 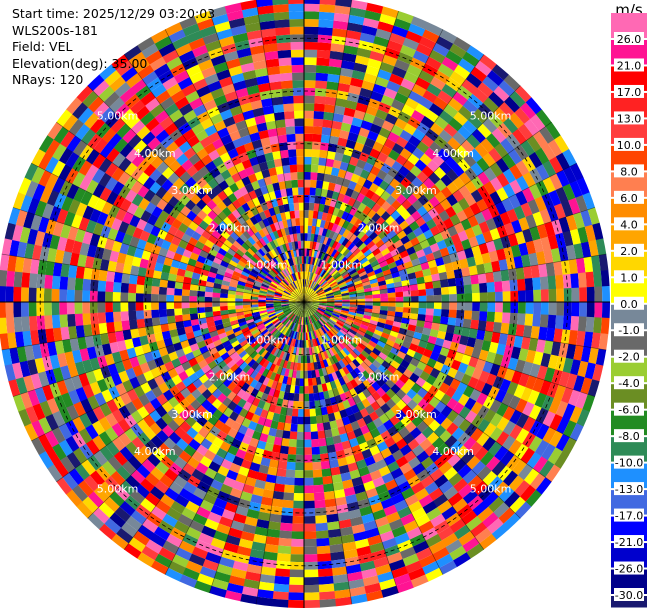 I want to click on colorbar-tick-label: 26.0, so click(x=629, y=39).